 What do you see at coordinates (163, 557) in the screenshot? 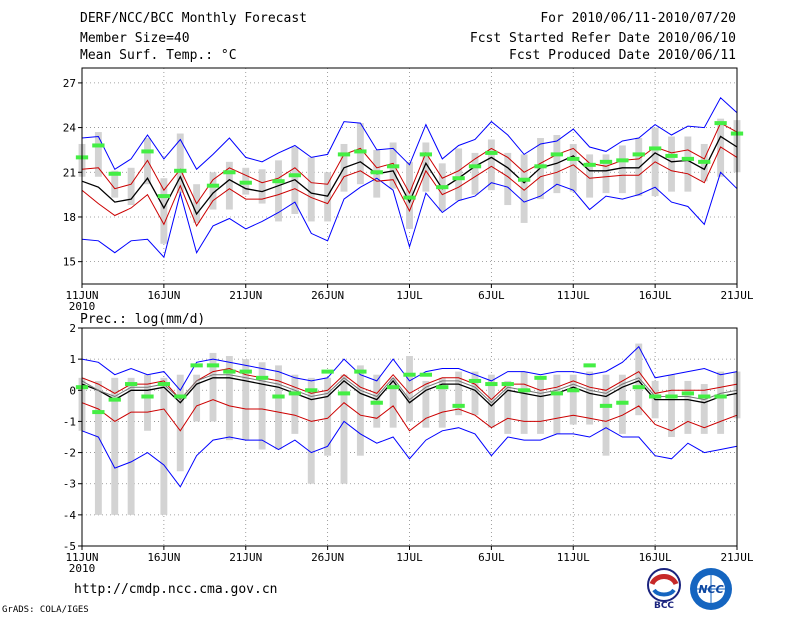
I see `x-tick-label: 16JUN` at bounding box center [163, 557].